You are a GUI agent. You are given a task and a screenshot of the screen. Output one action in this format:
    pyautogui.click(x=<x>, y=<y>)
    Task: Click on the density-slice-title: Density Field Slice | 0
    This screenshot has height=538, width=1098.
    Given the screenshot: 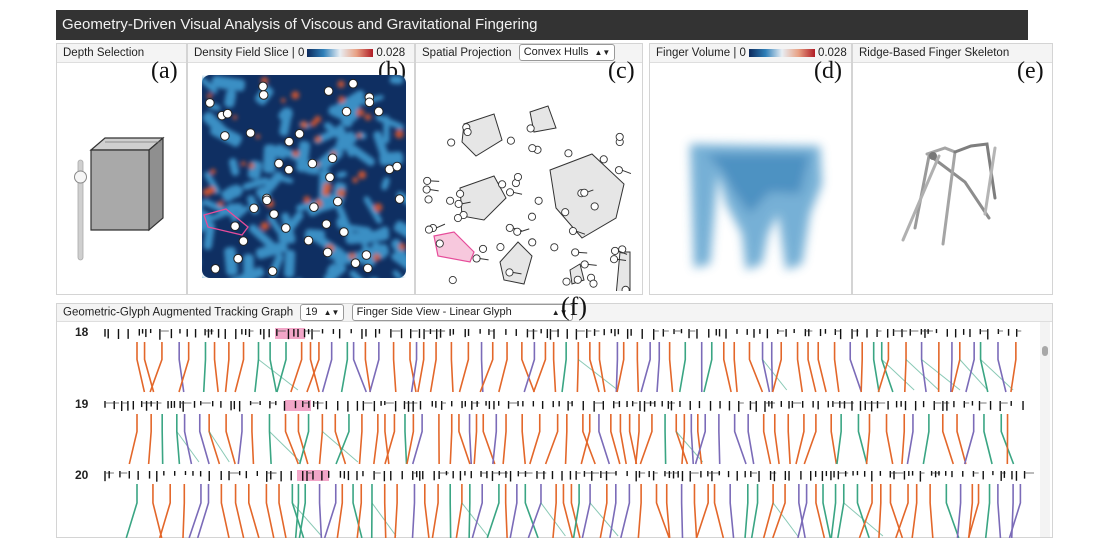 What is the action you would take?
    pyautogui.click(x=249, y=53)
    